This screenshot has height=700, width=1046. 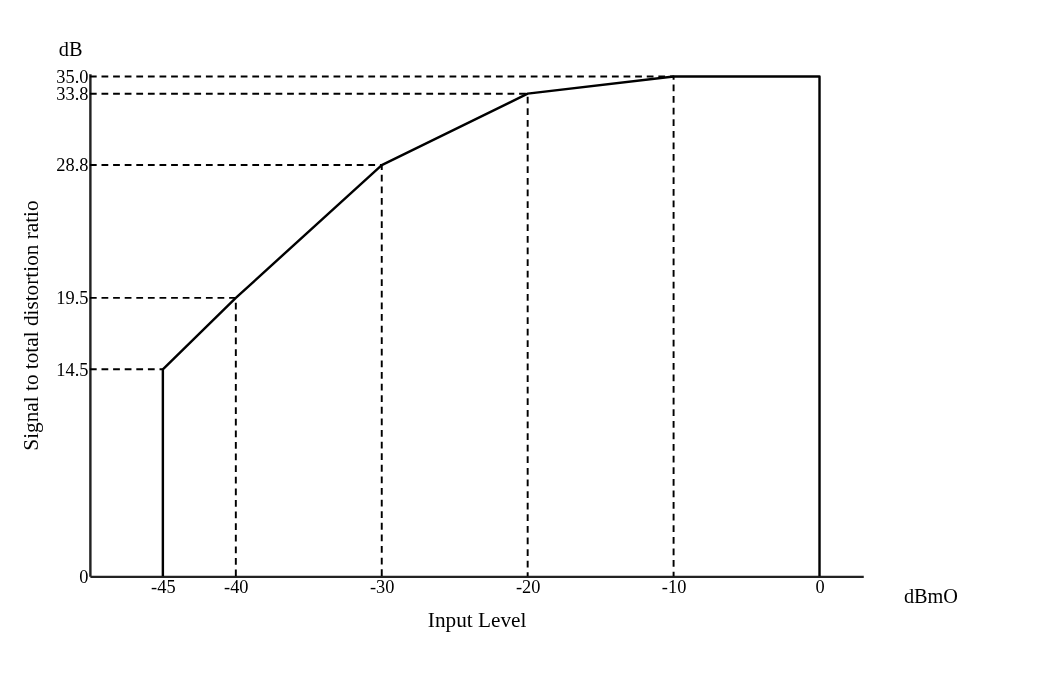 What do you see at coordinates (674, 587) in the screenshot?
I see `x-tick-label: -10` at bounding box center [674, 587].